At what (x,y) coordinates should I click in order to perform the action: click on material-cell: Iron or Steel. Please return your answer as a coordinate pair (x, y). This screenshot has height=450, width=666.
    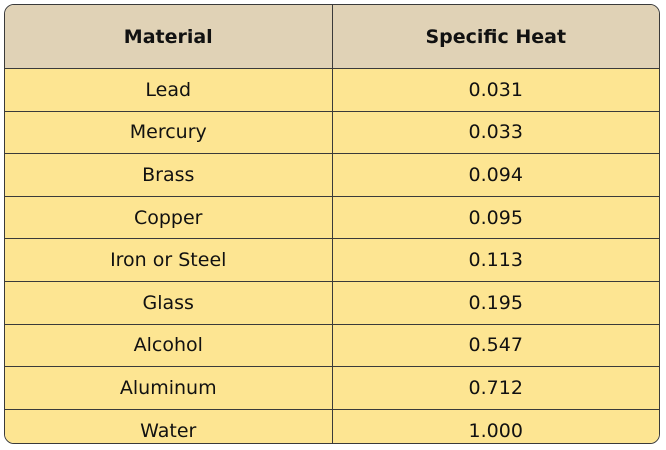
    Looking at the image, I should click on (169, 260).